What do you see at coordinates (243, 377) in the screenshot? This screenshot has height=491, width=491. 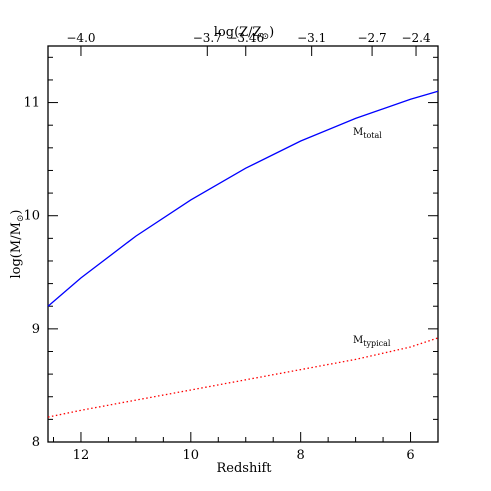 I see `series-line-typical` at bounding box center [243, 377].